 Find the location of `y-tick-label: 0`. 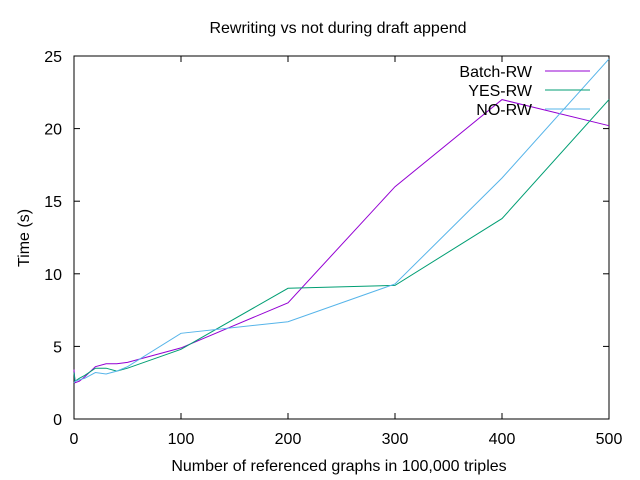

y-tick-label: 0 is located at coordinates (57, 420).